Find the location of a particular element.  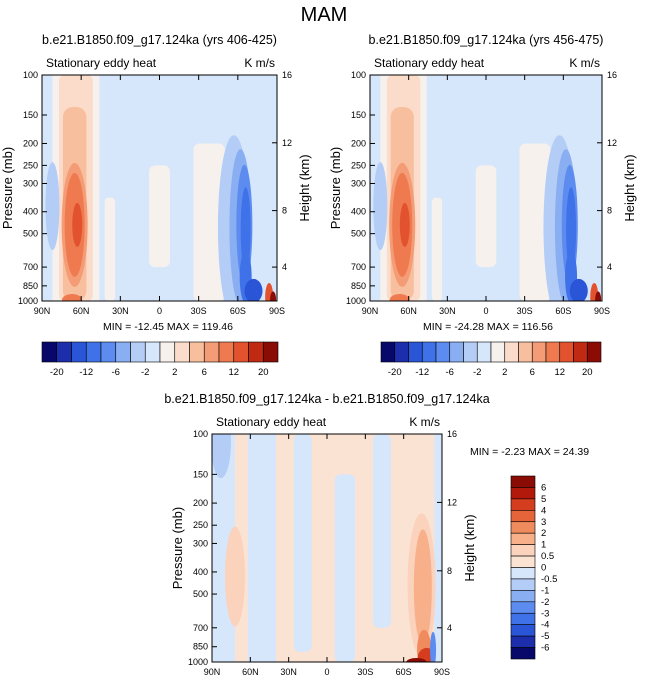

x-tick-label: 90S is located at coordinates (602, 311).